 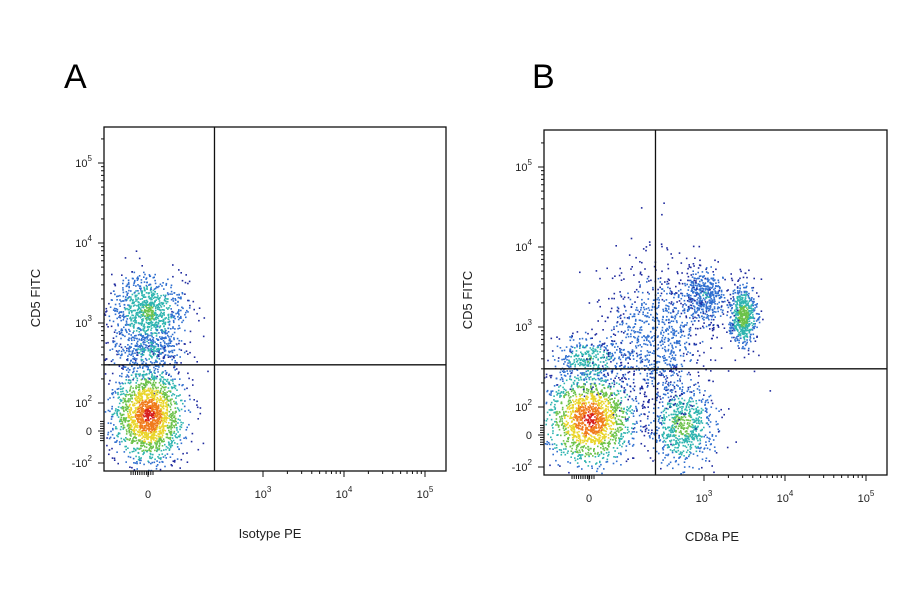 I want to click on panel-a-y-axis-label: CD5 FITC, so click(x=35, y=298).